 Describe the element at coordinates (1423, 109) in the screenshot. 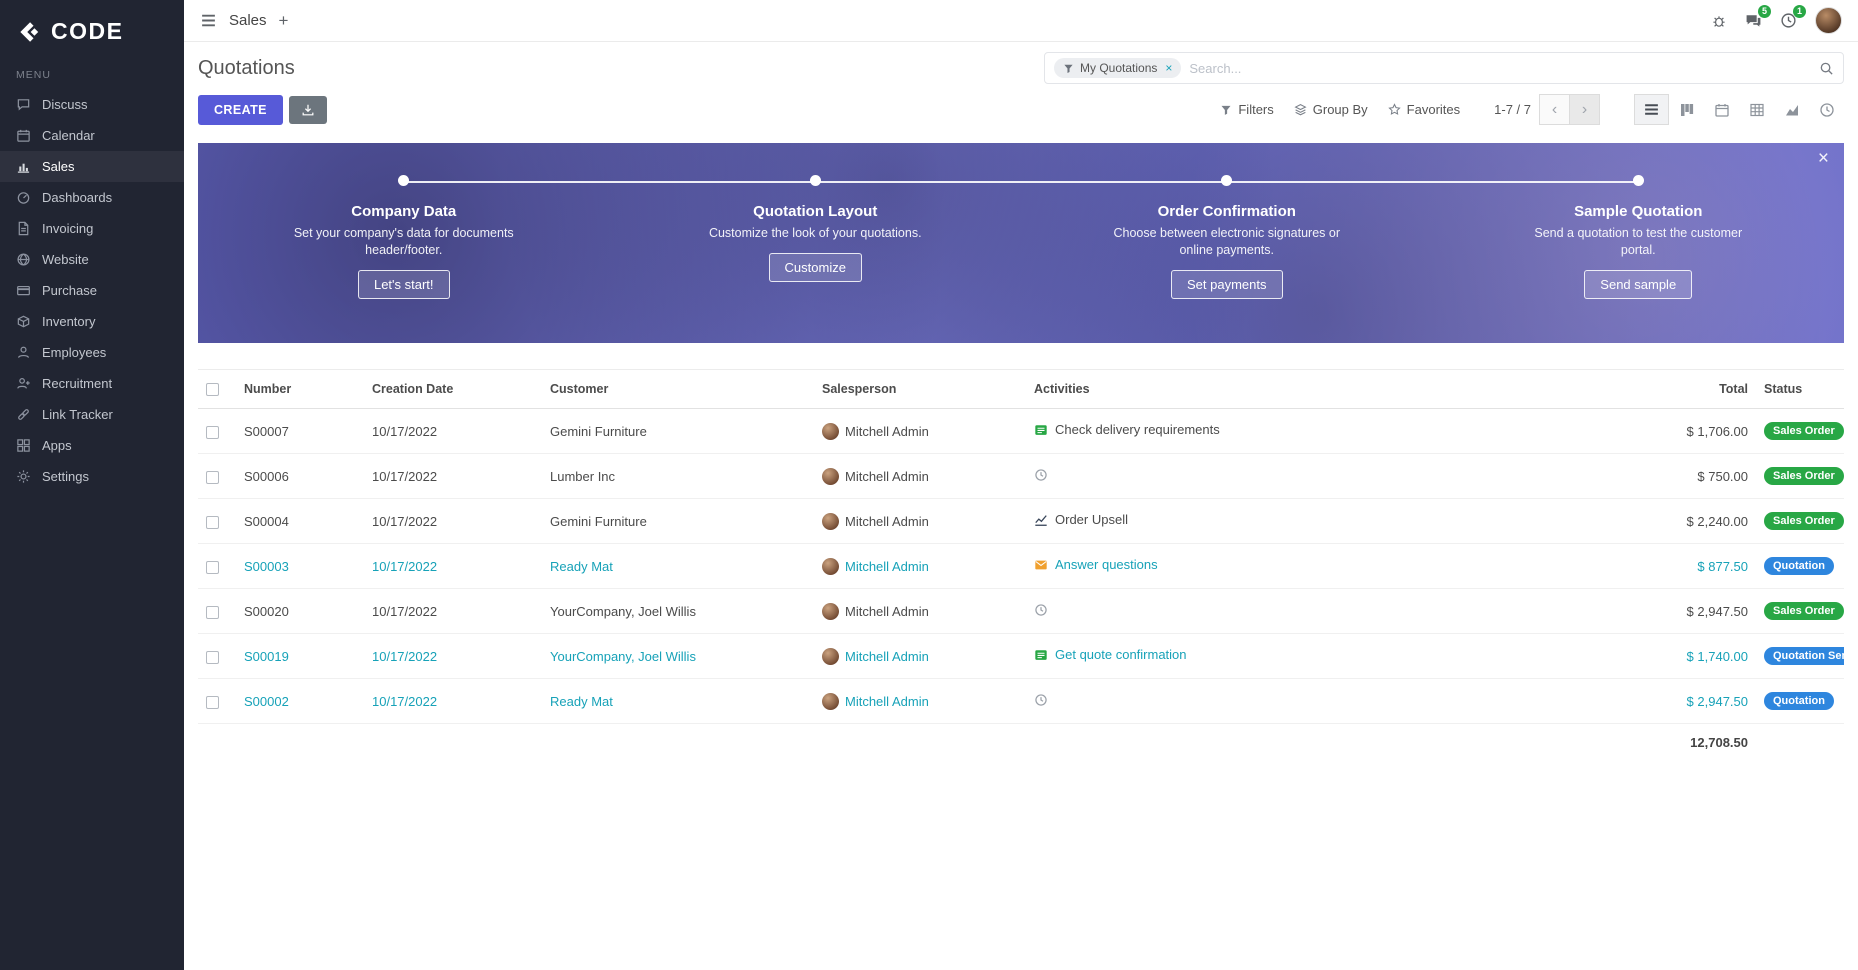

I see `favorites-button: Favorites` at that location.